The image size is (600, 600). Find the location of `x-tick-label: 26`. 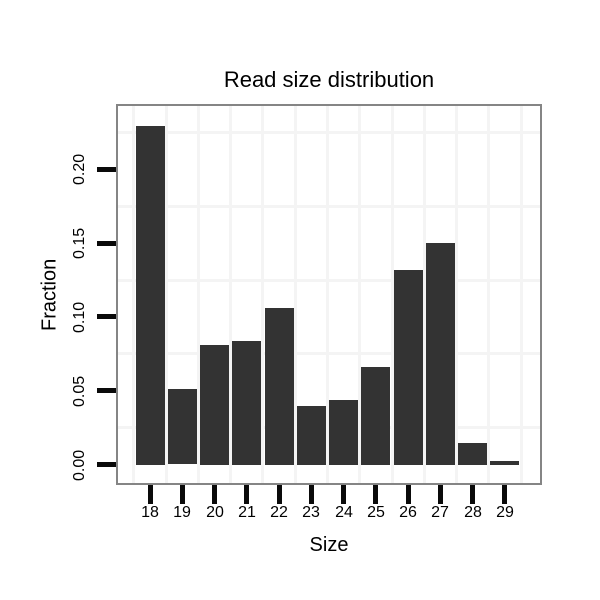

x-tick-label: 26 is located at coordinates (408, 512).